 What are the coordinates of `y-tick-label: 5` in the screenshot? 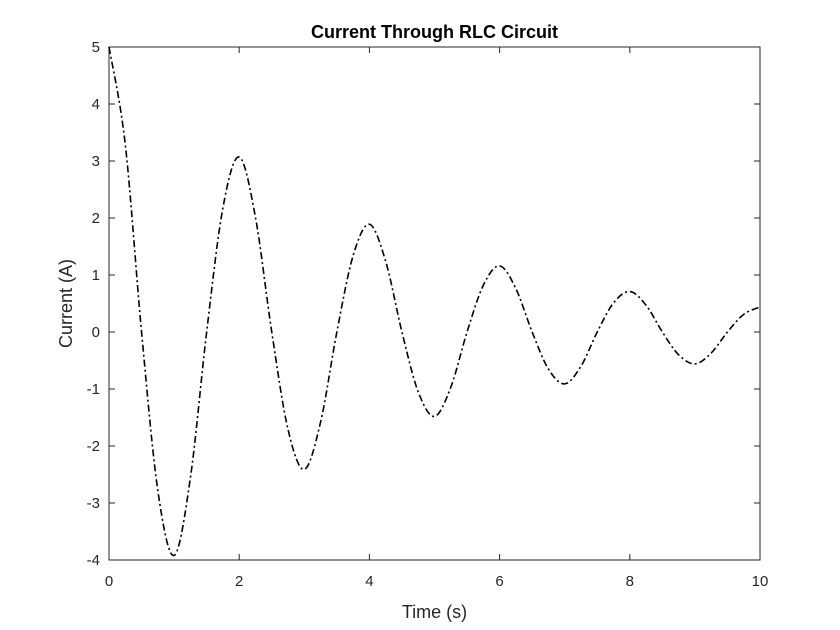 It's located at (96, 47).